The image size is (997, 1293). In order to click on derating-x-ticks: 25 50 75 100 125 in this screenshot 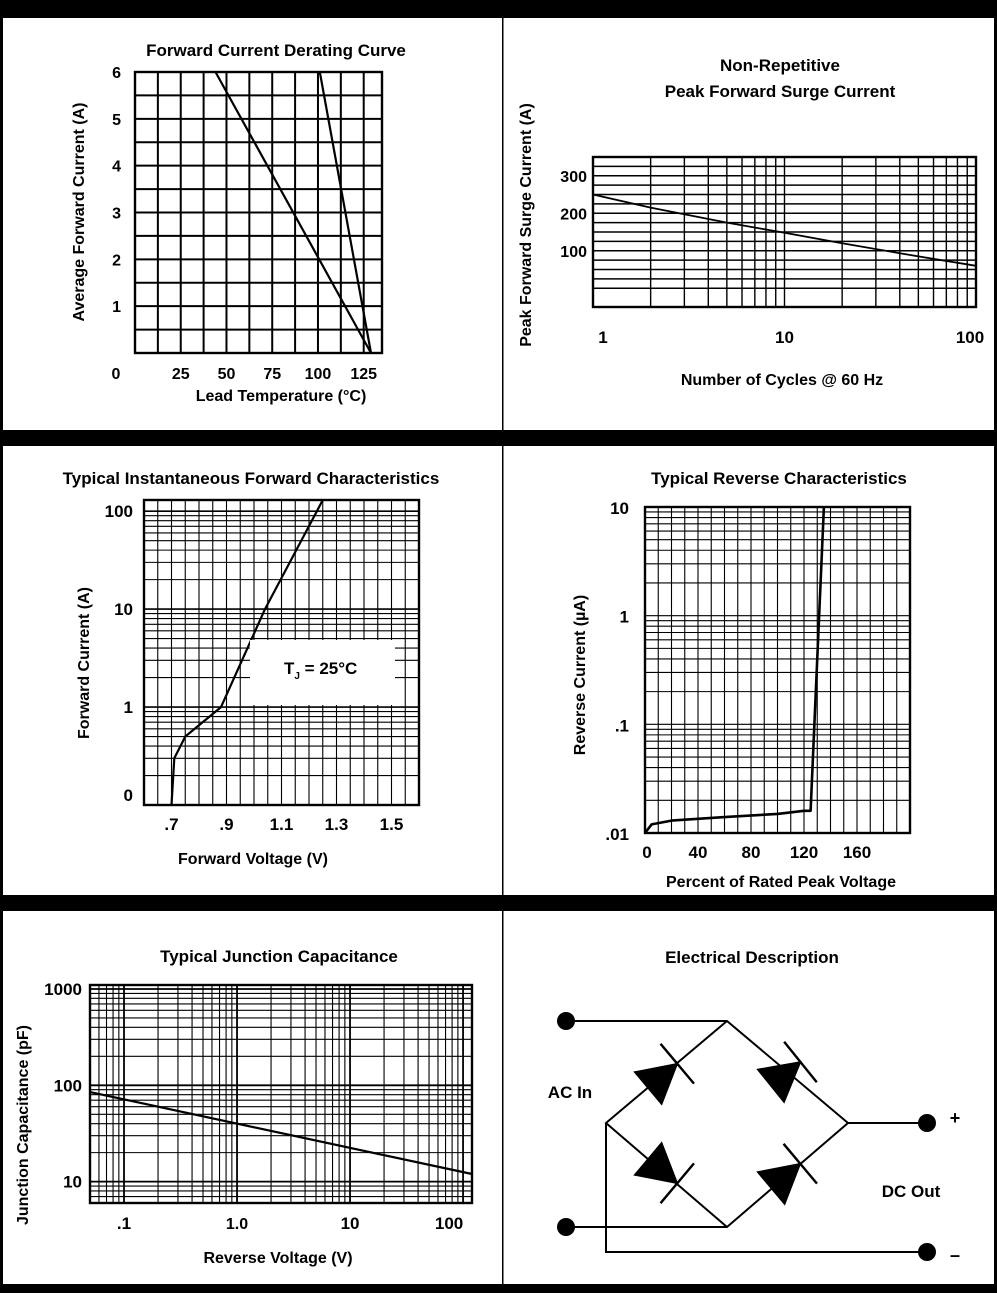, I will do `click(274, 374)`.